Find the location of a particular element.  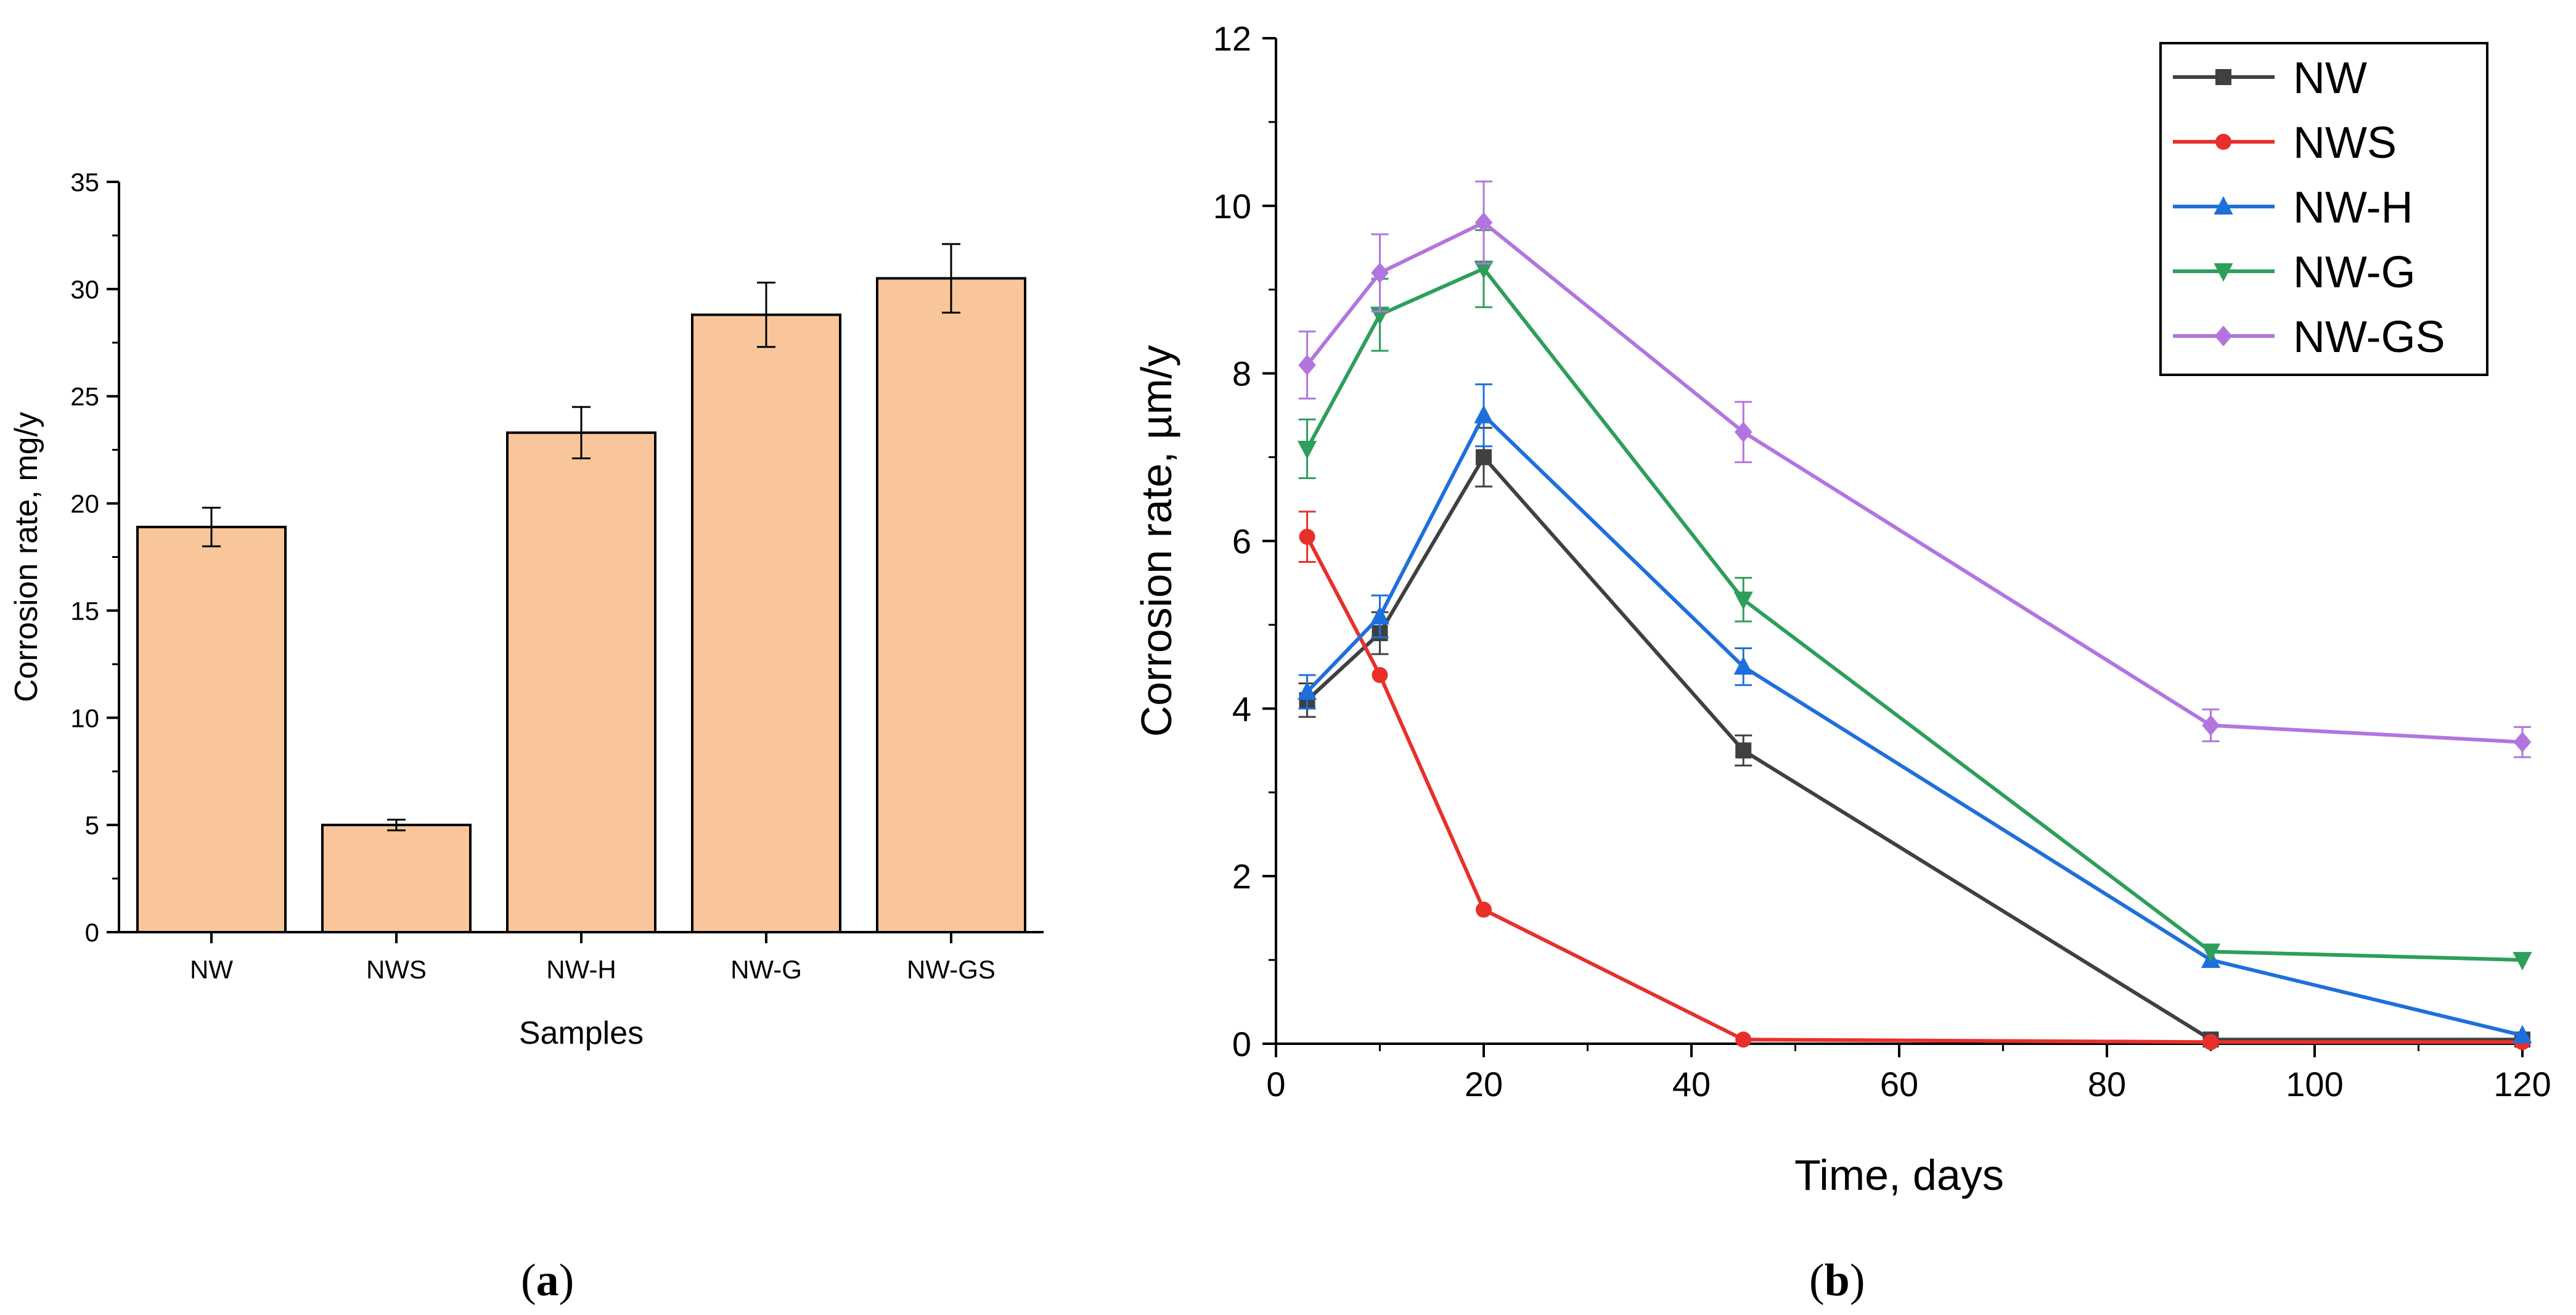

legend-marker-nw-g is located at coordinates (2223, 272).